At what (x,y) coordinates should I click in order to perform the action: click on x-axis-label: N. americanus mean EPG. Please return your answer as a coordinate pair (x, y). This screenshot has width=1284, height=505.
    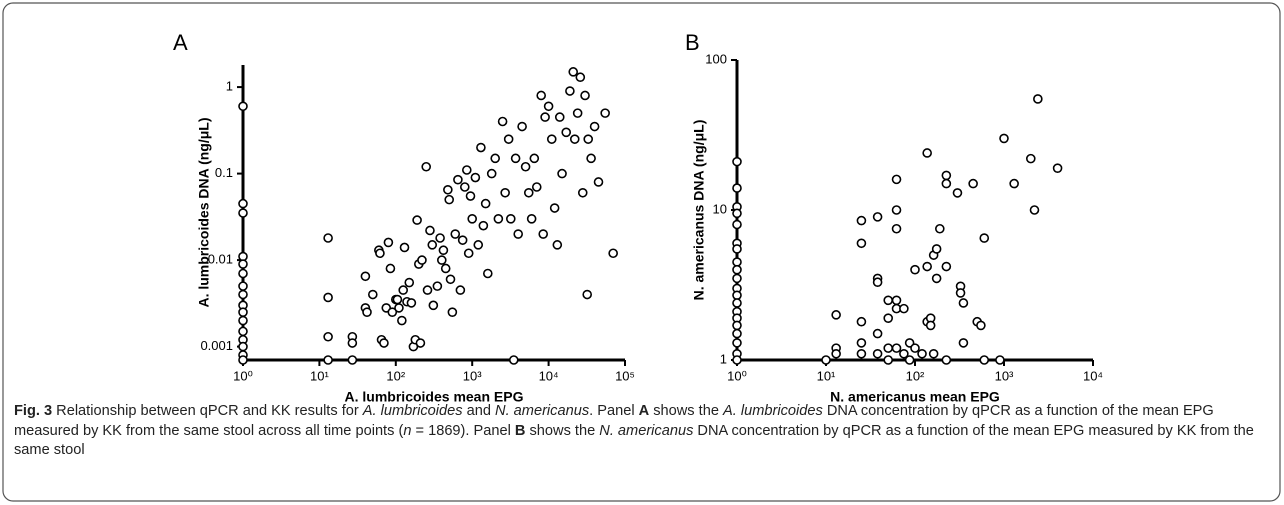
    Looking at the image, I should click on (915, 397).